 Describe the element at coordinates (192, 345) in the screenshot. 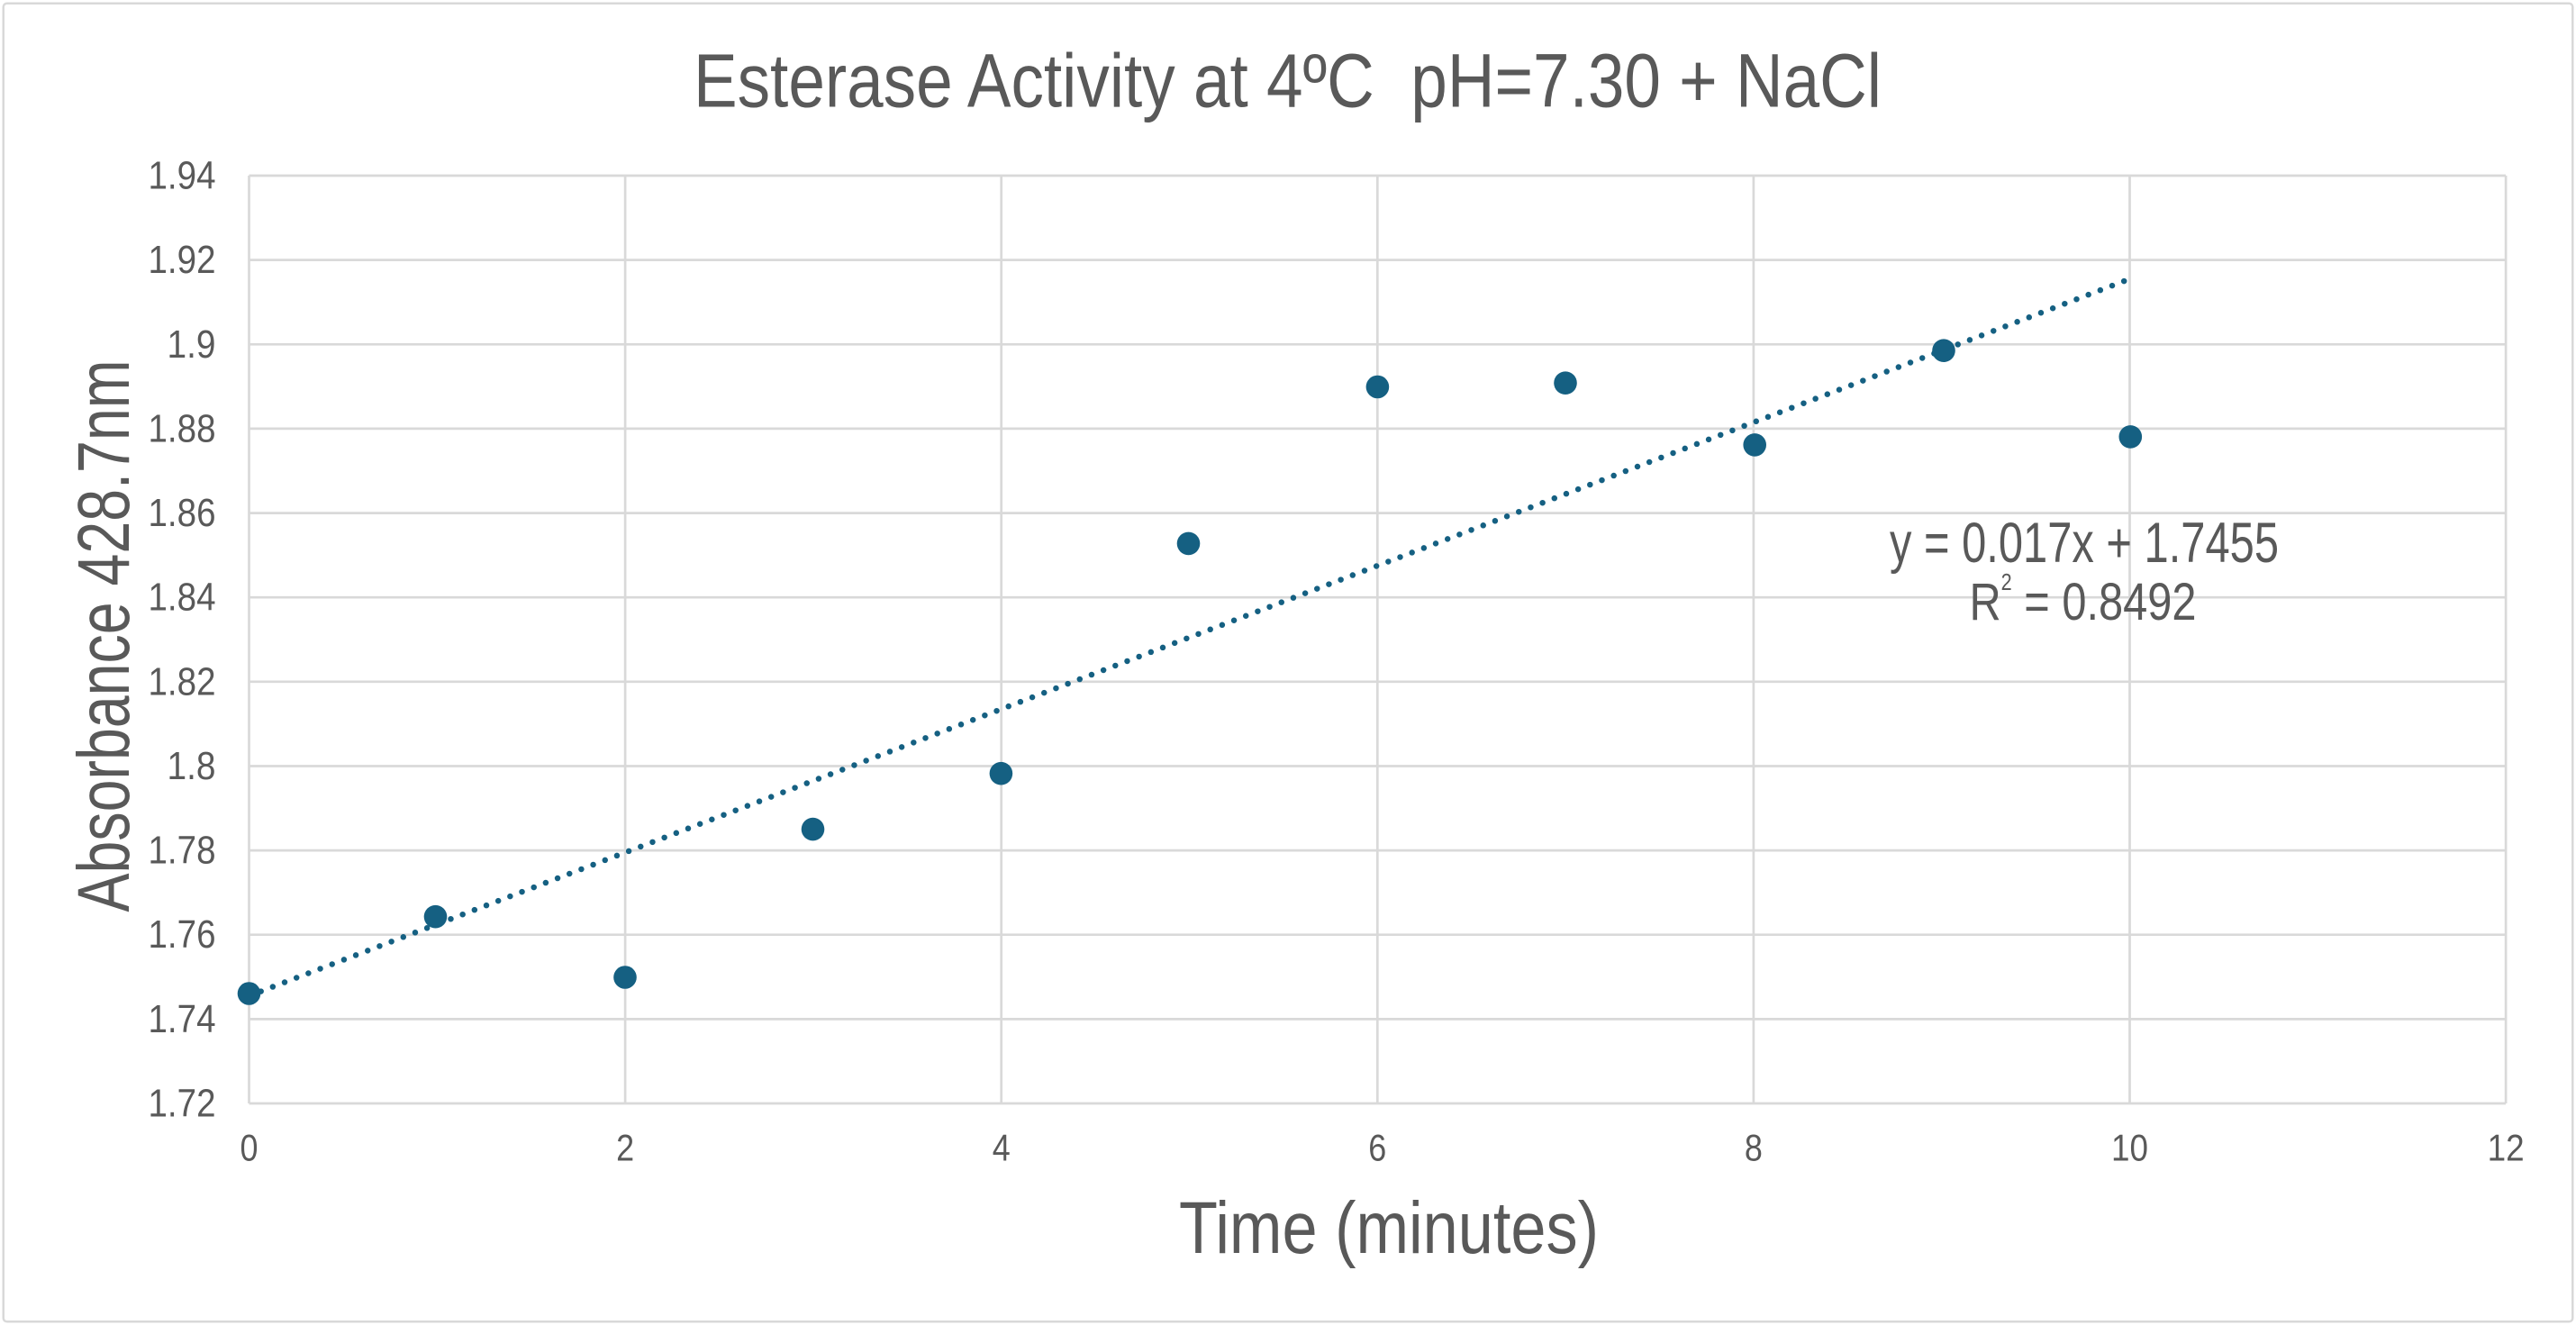

I see `svg-text: 1.9` at that location.